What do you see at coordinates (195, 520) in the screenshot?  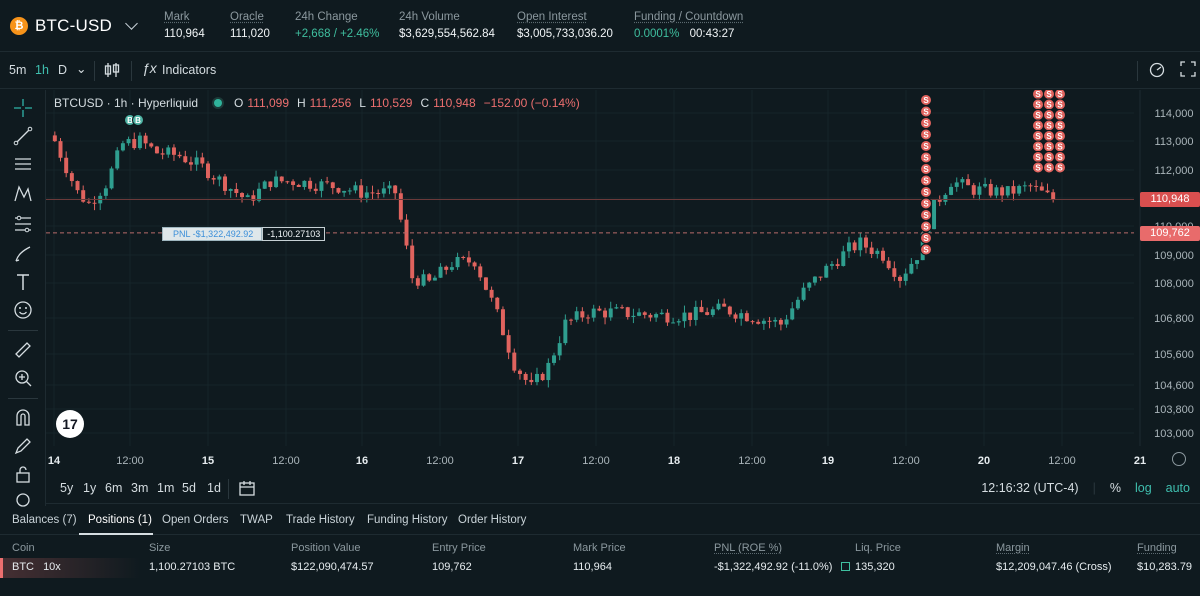 I see `tab-open-orders: Open Orders` at bounding box center [195, 520].